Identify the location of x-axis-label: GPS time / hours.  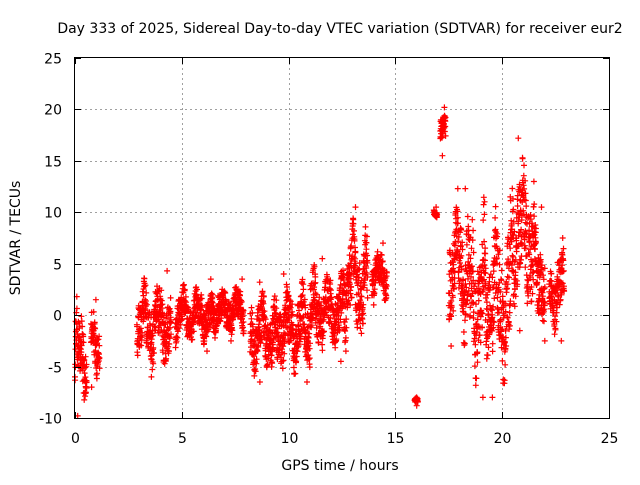
(339, 466).